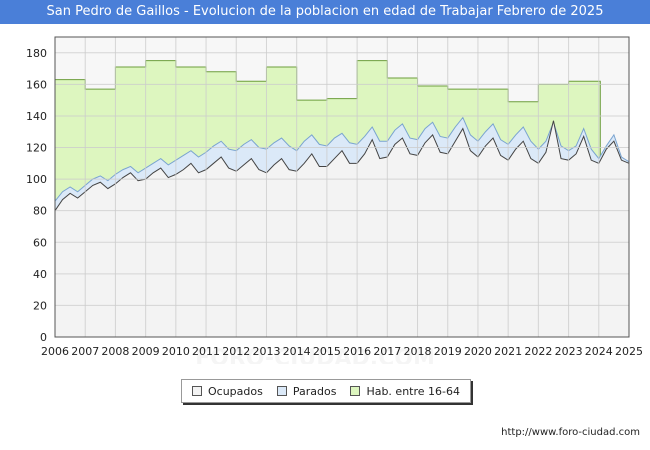 Image resolution: width=650 pixels, height=450 pixels. What do you see at coordinates (570, 432) in the screenshot?
I see `source-link: http://www.foro-ciudad.com` at bounding box center [570, 432].